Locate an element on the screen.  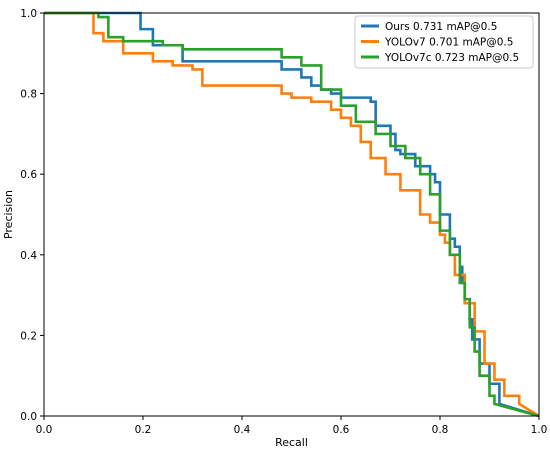
y-tick-label: 0.2 is located at coordinates (28, 336).